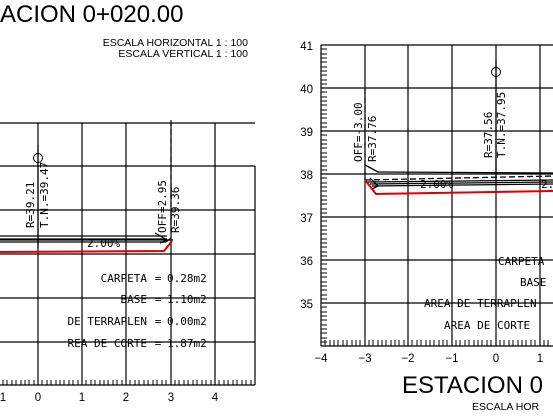  Describe the element at coordinates (324, 195) in the screenshot. I see `right-y-axis-minor-ticks` at that location.